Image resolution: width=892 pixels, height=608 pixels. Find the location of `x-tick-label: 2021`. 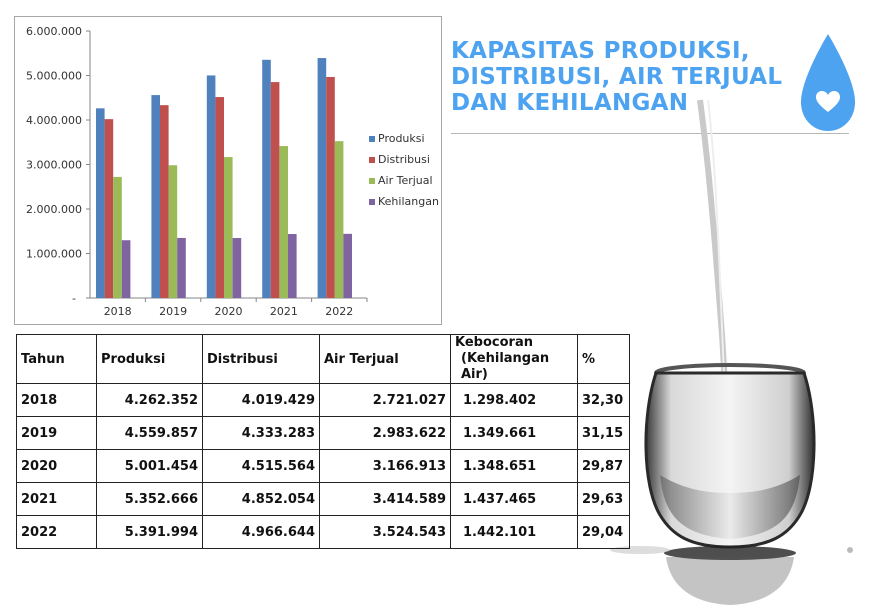

x-tick-label: 2021 is located at coordinates (284, 311).